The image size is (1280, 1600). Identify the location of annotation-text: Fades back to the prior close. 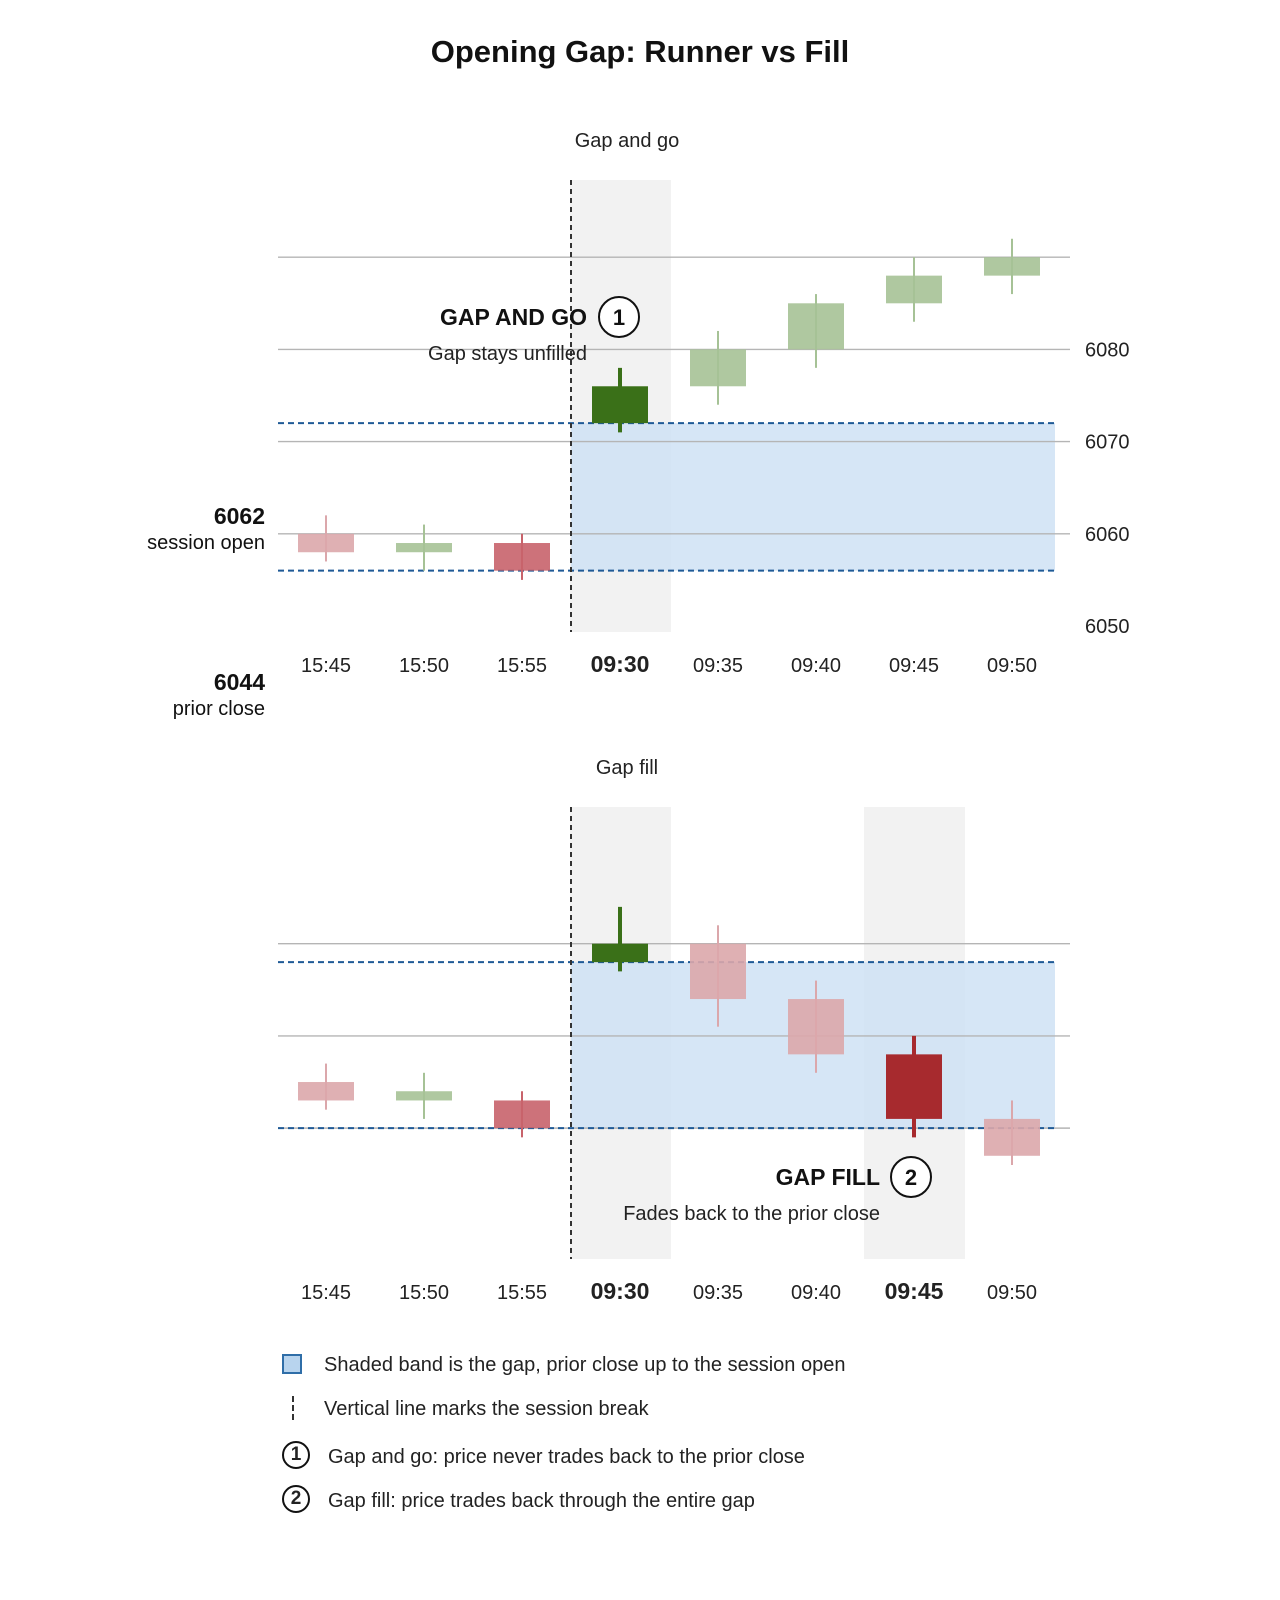
(751, 1214).